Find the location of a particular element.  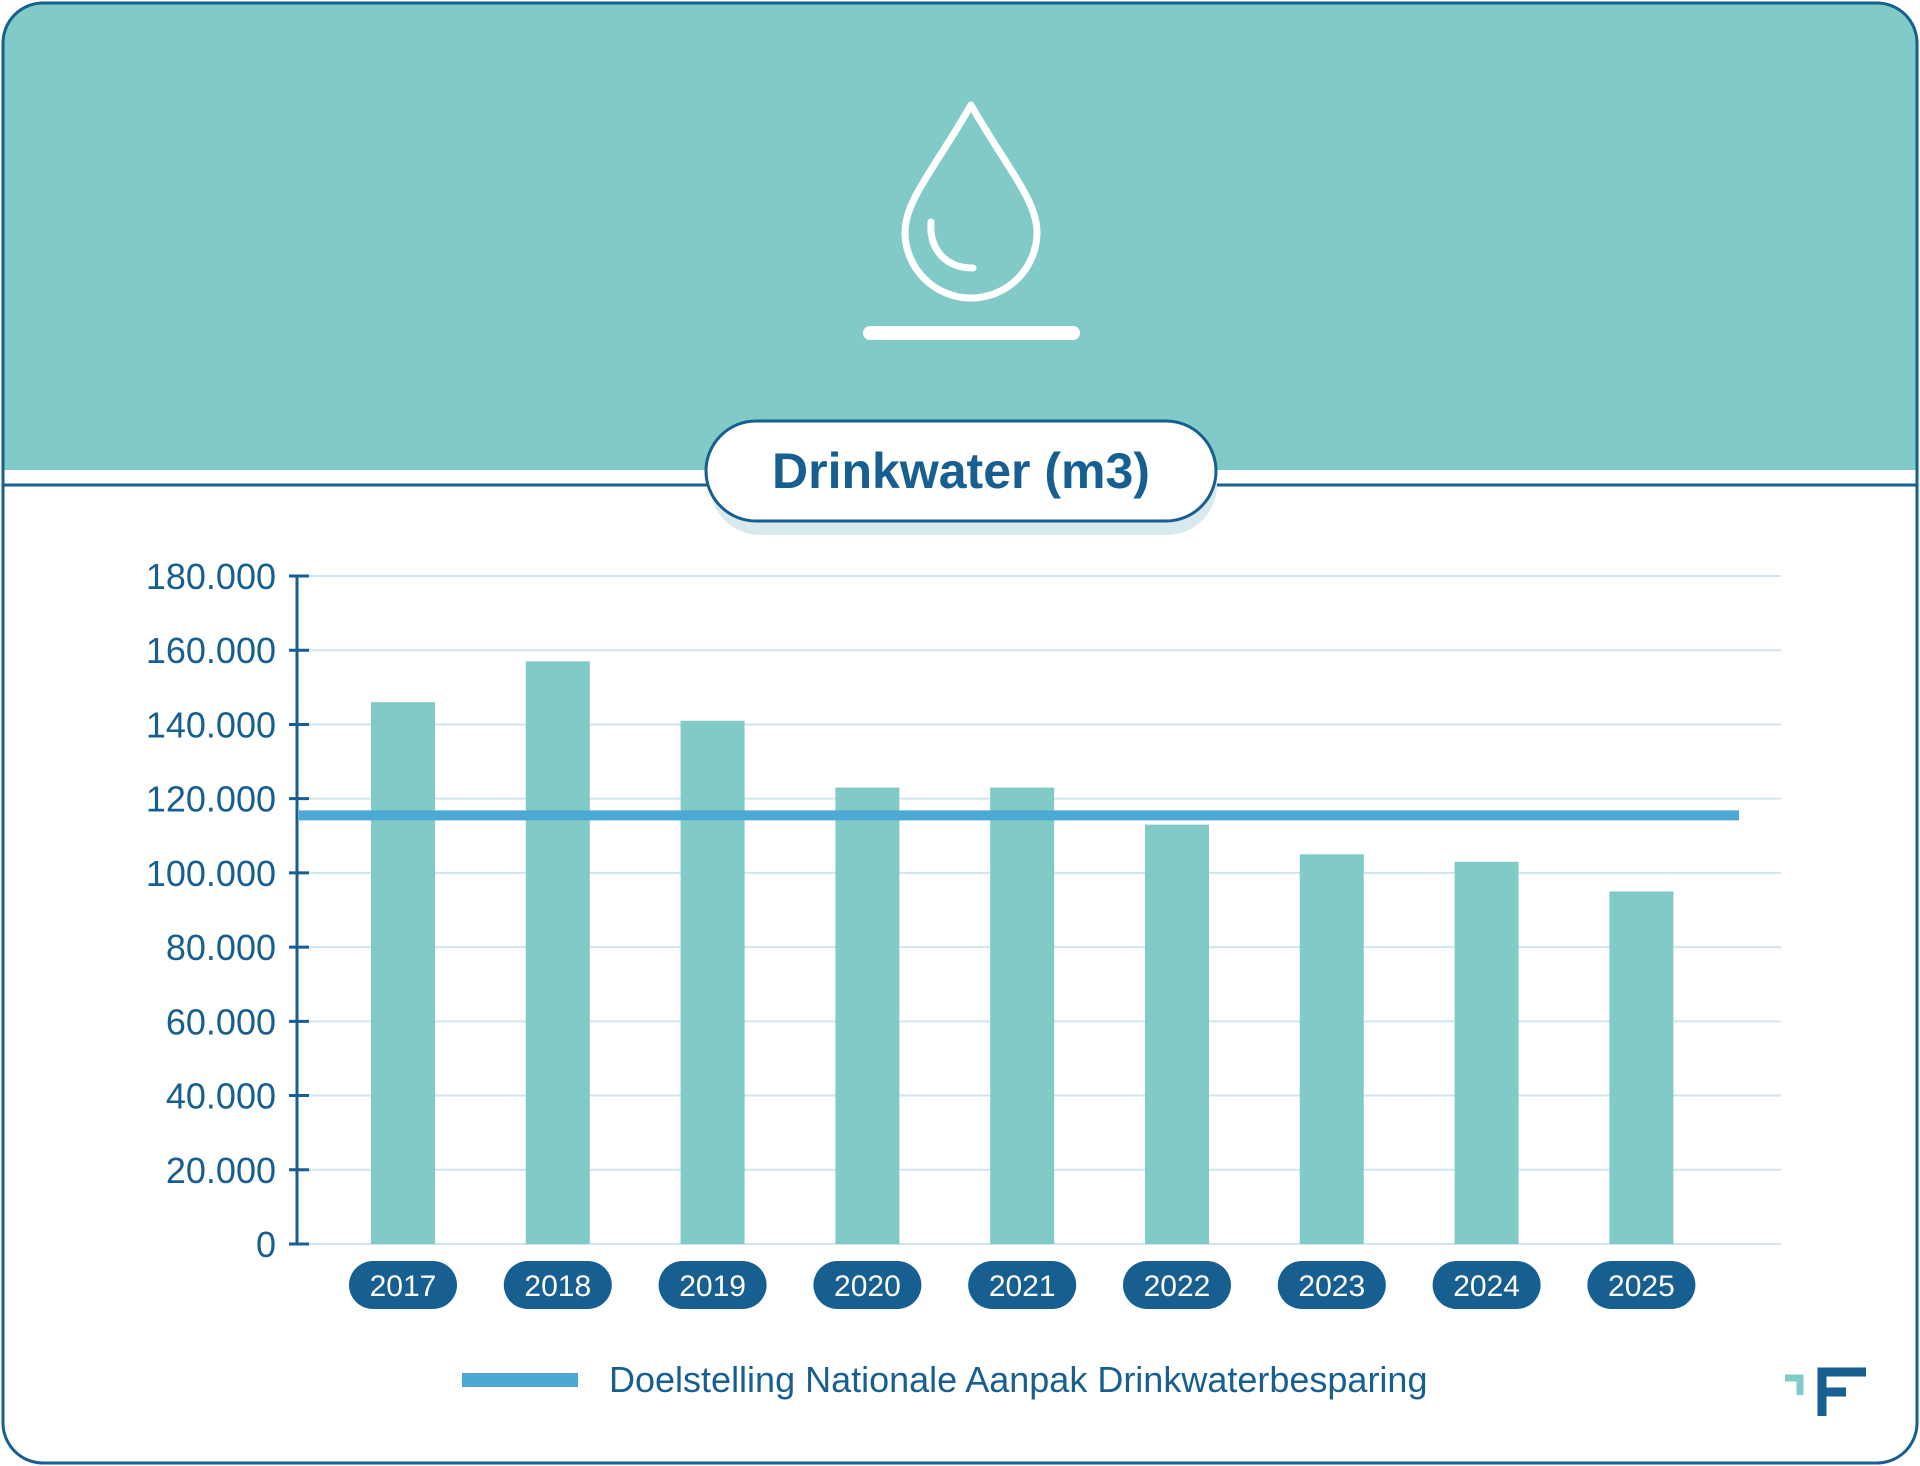

bar-2024 is located at coordinates (1486, 1052).